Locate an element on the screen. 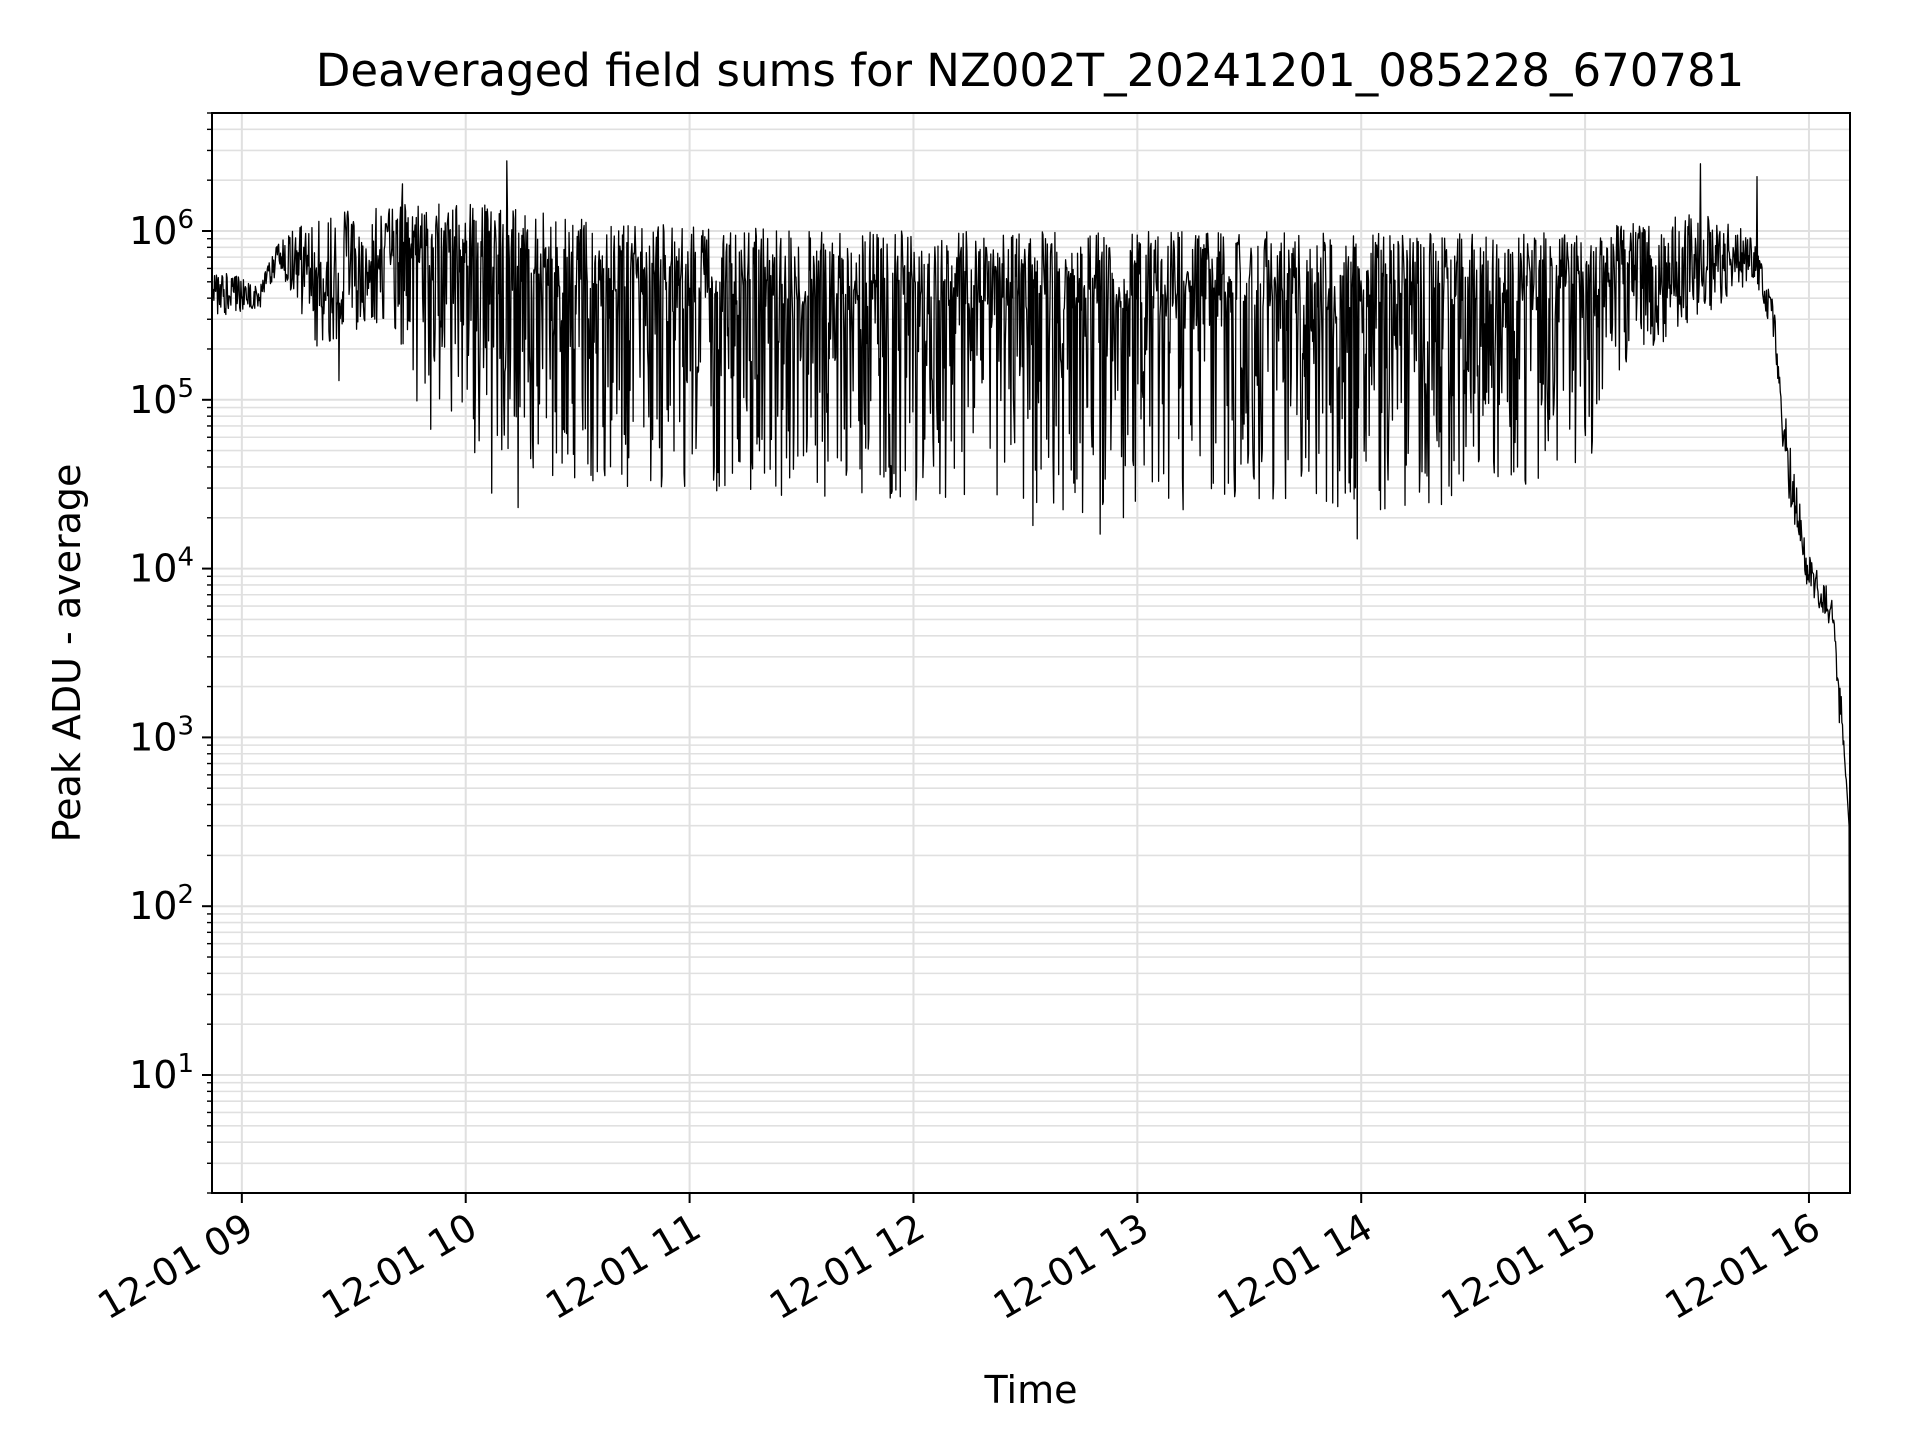  y-axis-label: Peak ADU - average is located at coordinates (67, 653).